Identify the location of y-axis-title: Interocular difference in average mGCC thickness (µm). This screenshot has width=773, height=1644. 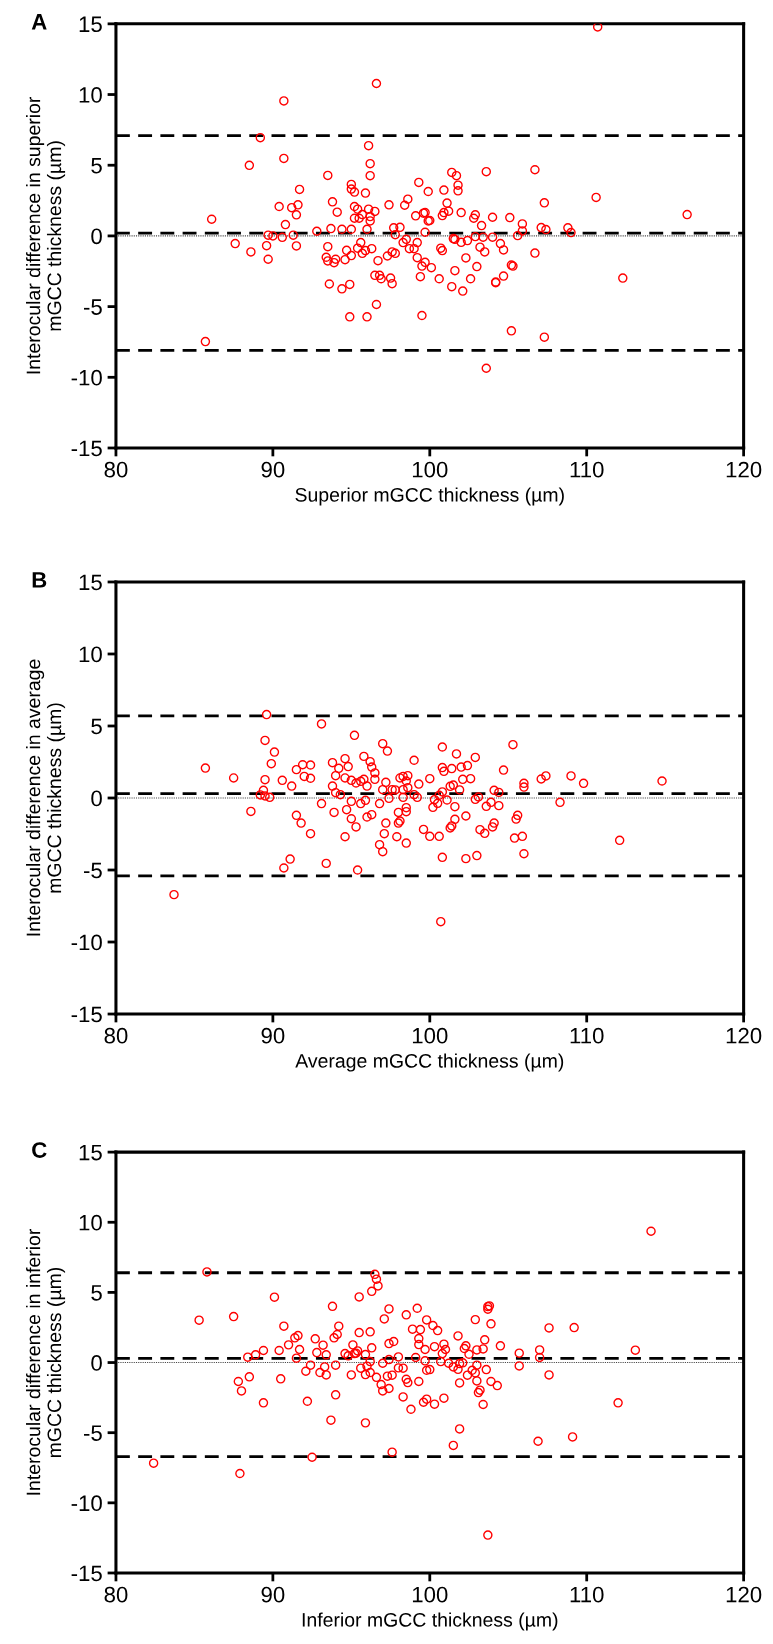
(46, 797).